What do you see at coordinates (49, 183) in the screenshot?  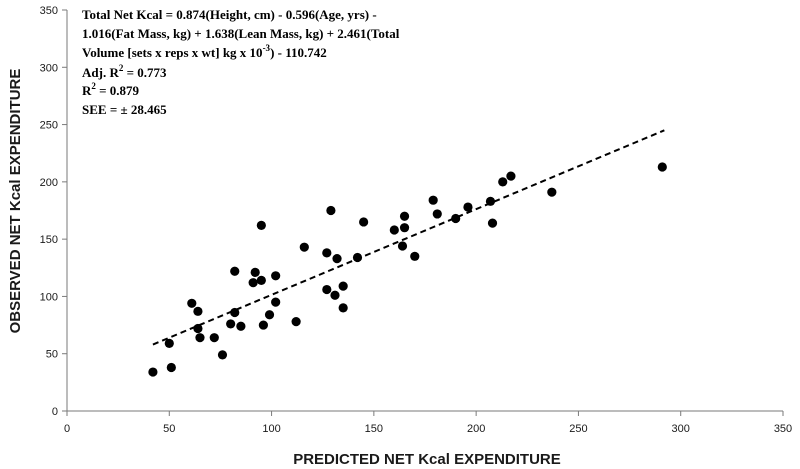 I see `y-tick-label: 200` at bounding box center [49, 183].